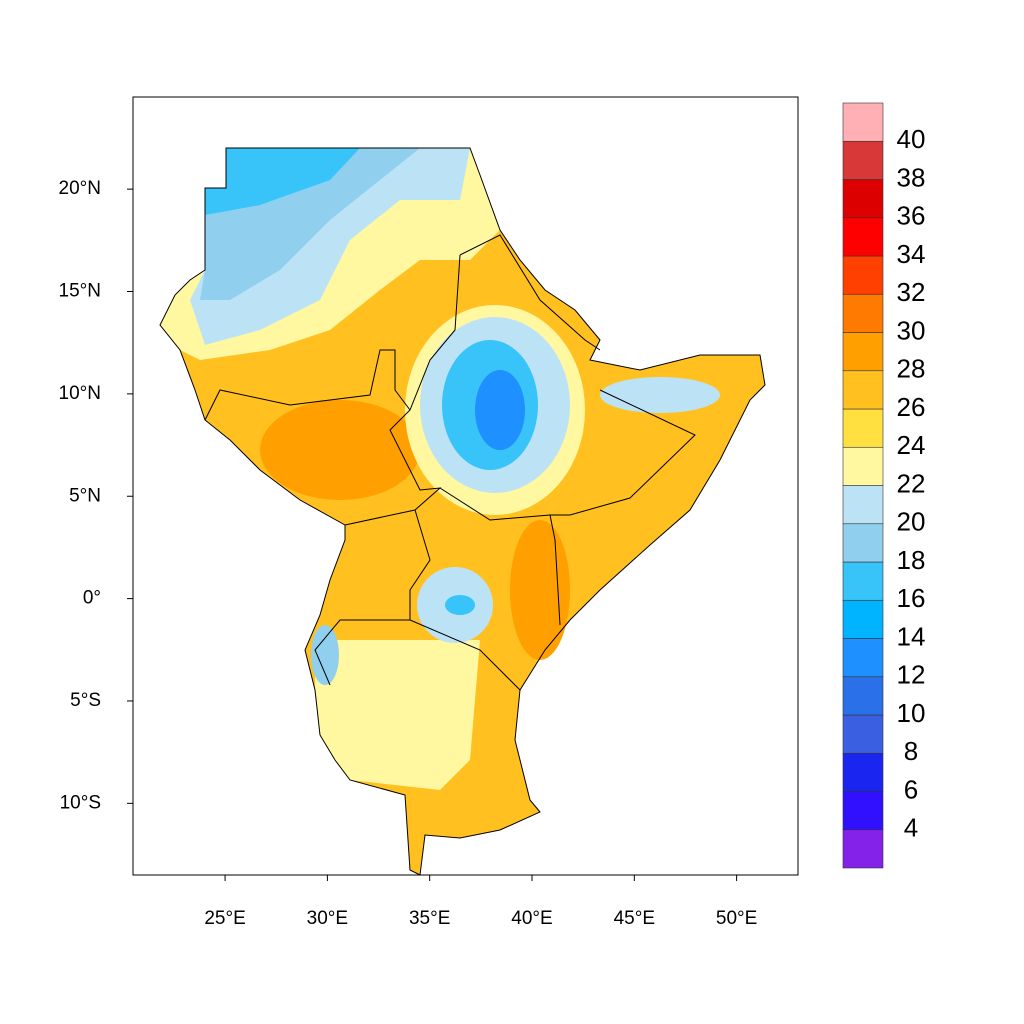 The image size is (1024, 1024). Describe the element at coordinates (282, 181) in the screenshot. I see `zone-cyan-north` at that location.